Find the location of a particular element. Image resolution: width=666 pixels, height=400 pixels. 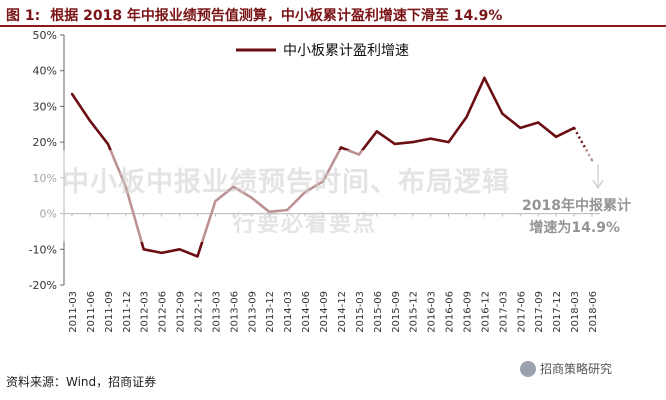

x-tick-label: 2014-06 is located at coordinates (306, 312).